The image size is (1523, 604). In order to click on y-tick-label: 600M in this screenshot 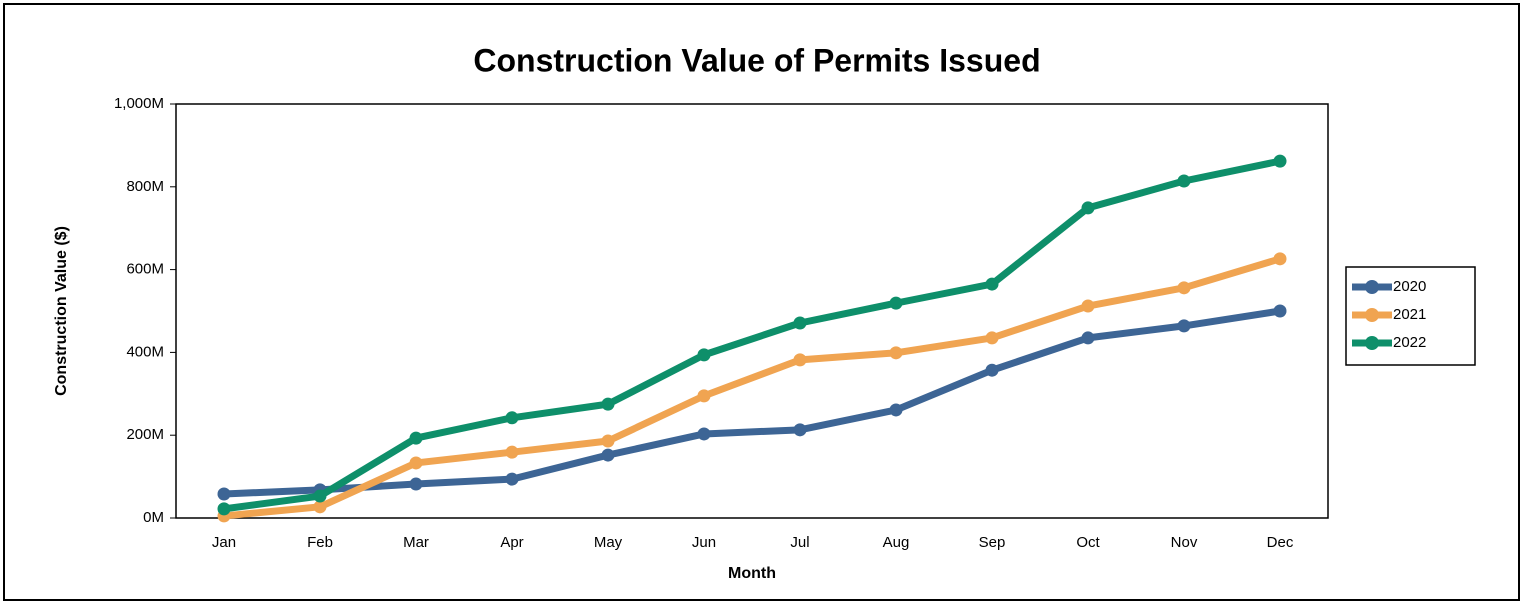, I will do `click(145, 269)`.